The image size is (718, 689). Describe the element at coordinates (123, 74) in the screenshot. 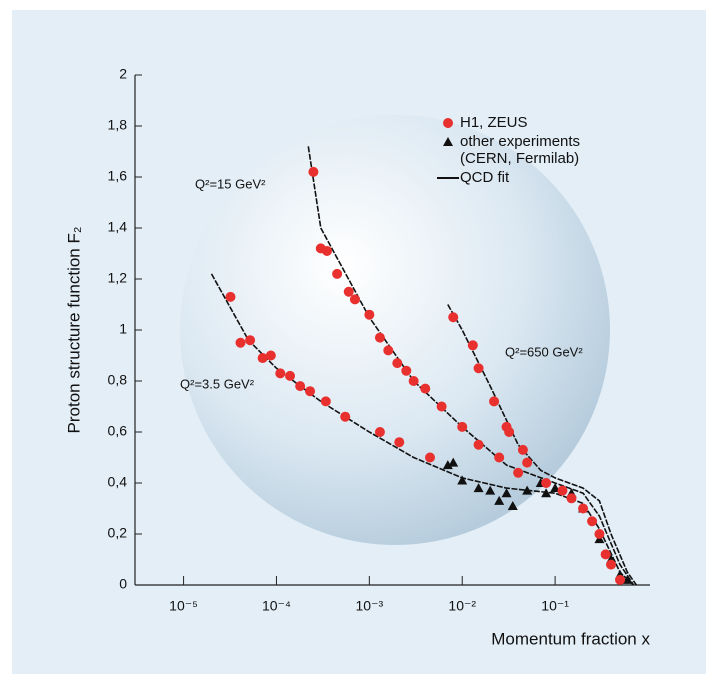

I see `y-tick-label: 2` at that location.